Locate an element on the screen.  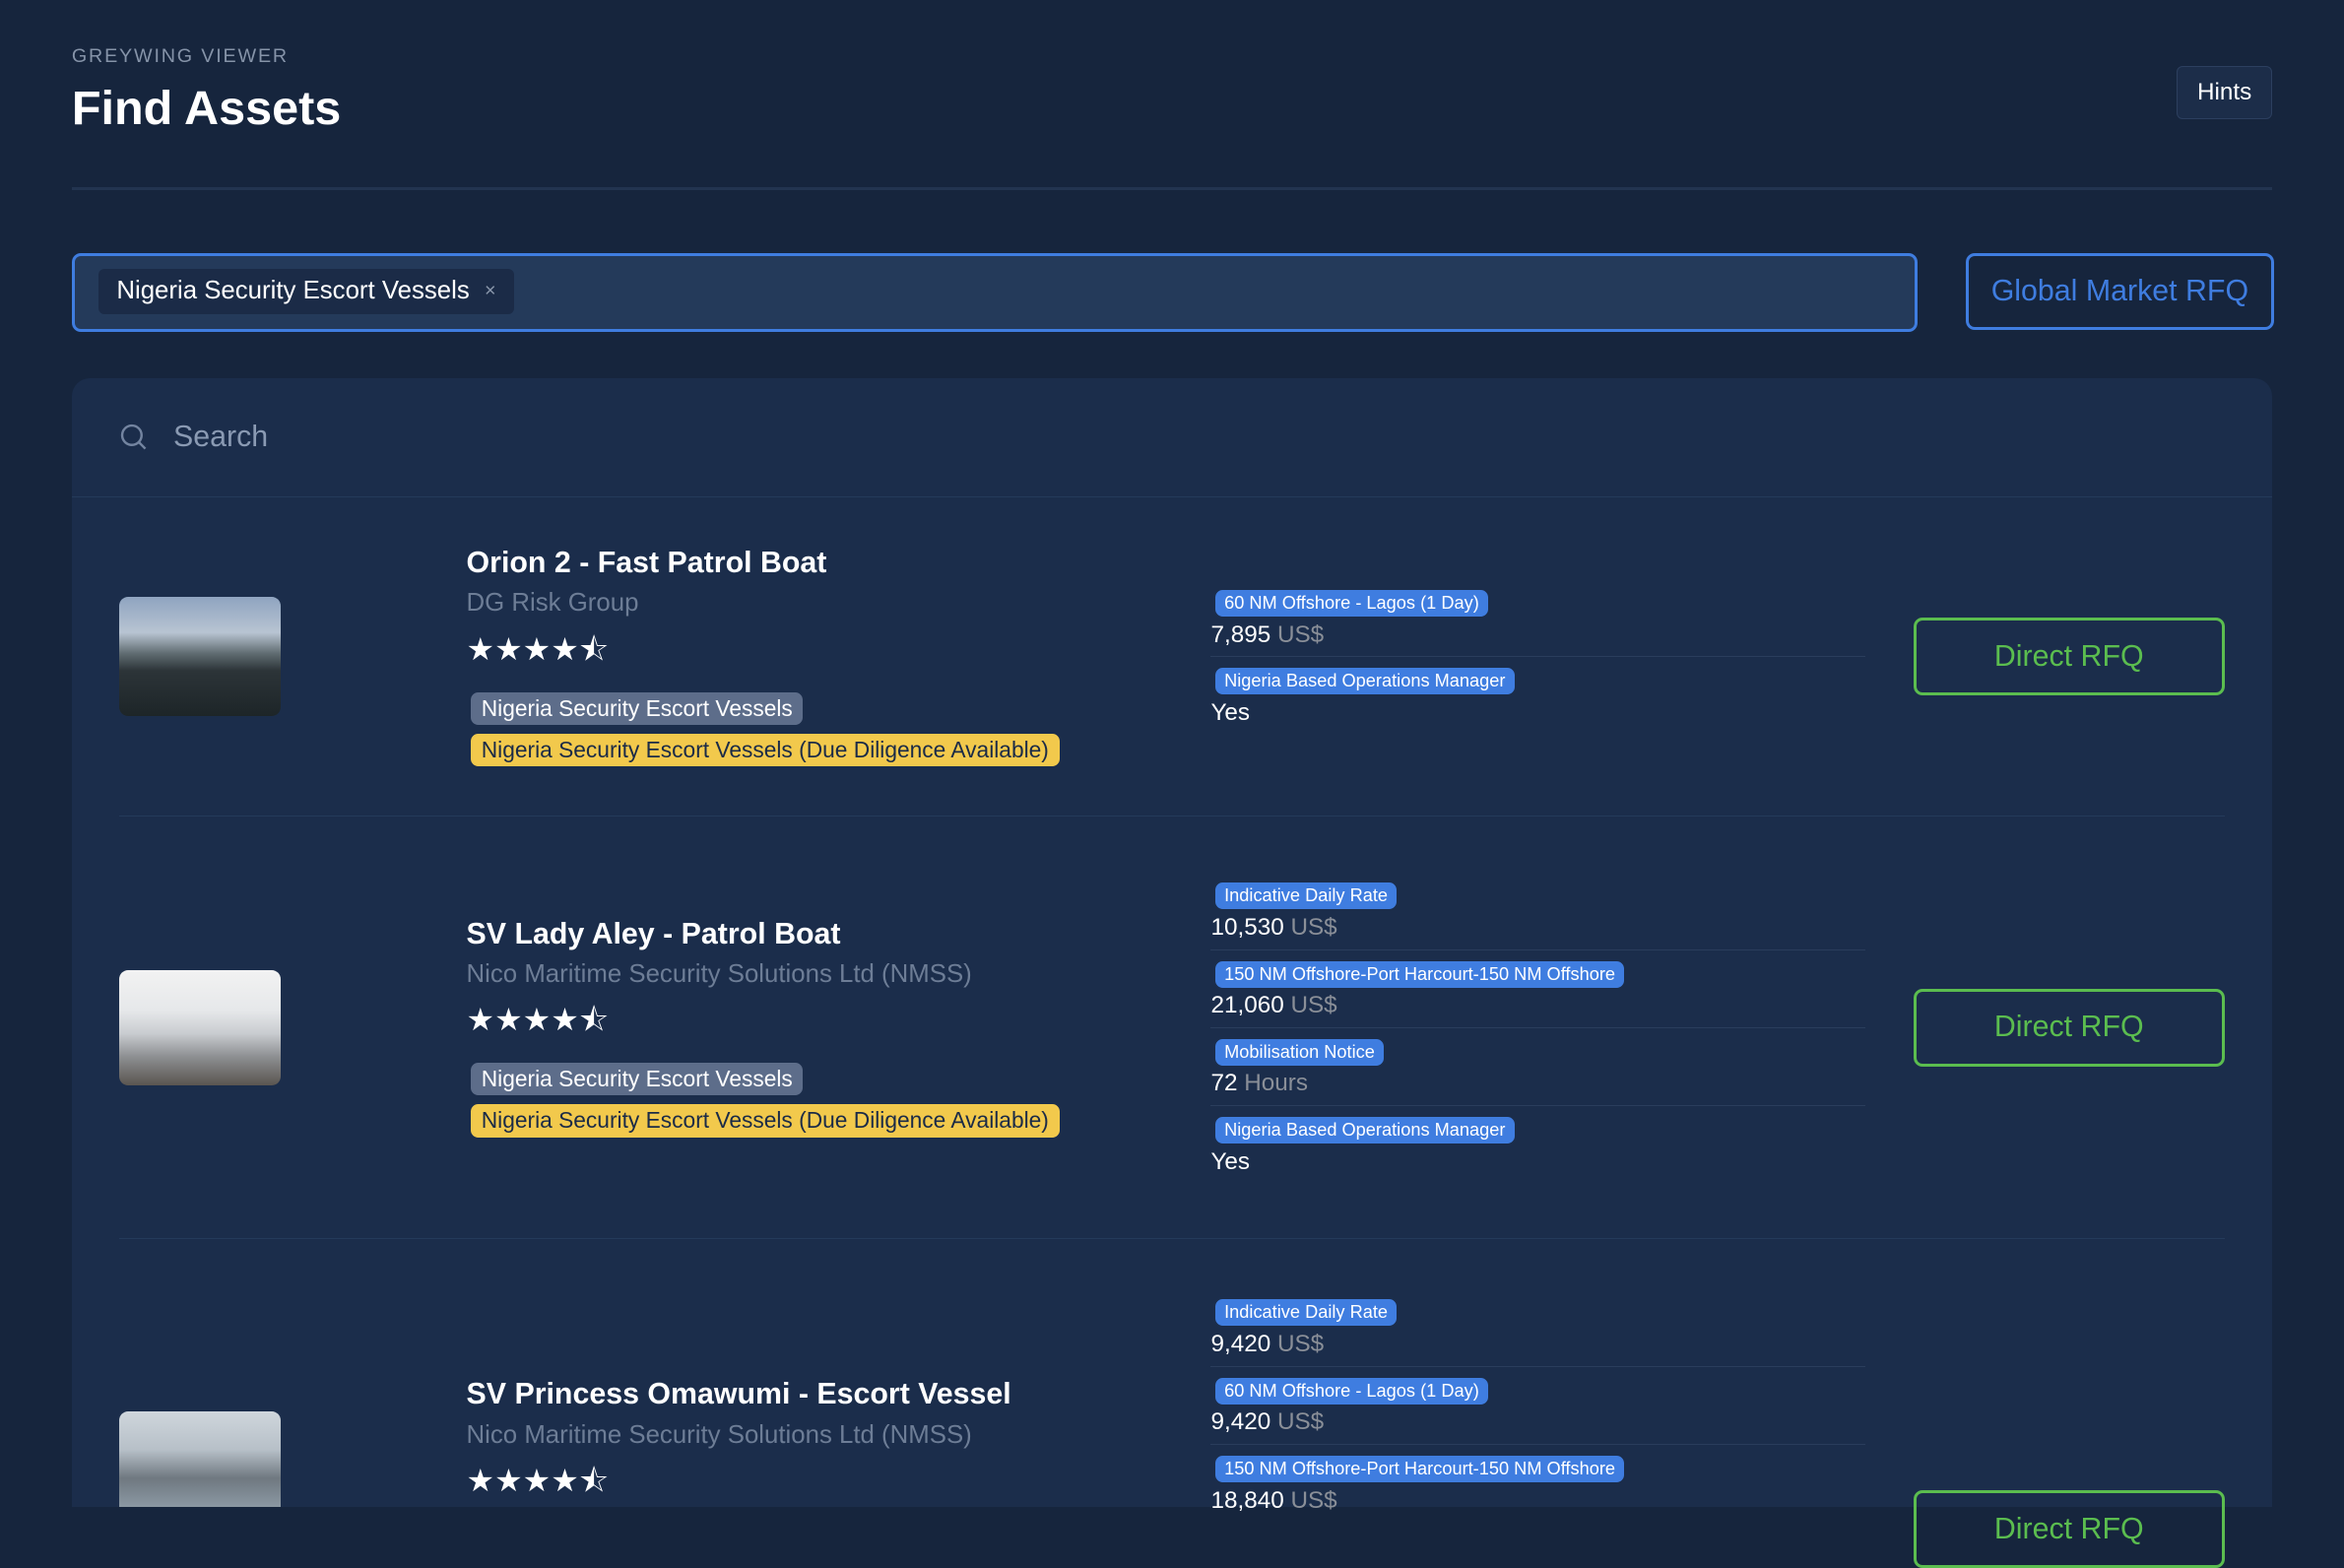
asset-company: DG Risk Group is located at coordinates (552, 604).